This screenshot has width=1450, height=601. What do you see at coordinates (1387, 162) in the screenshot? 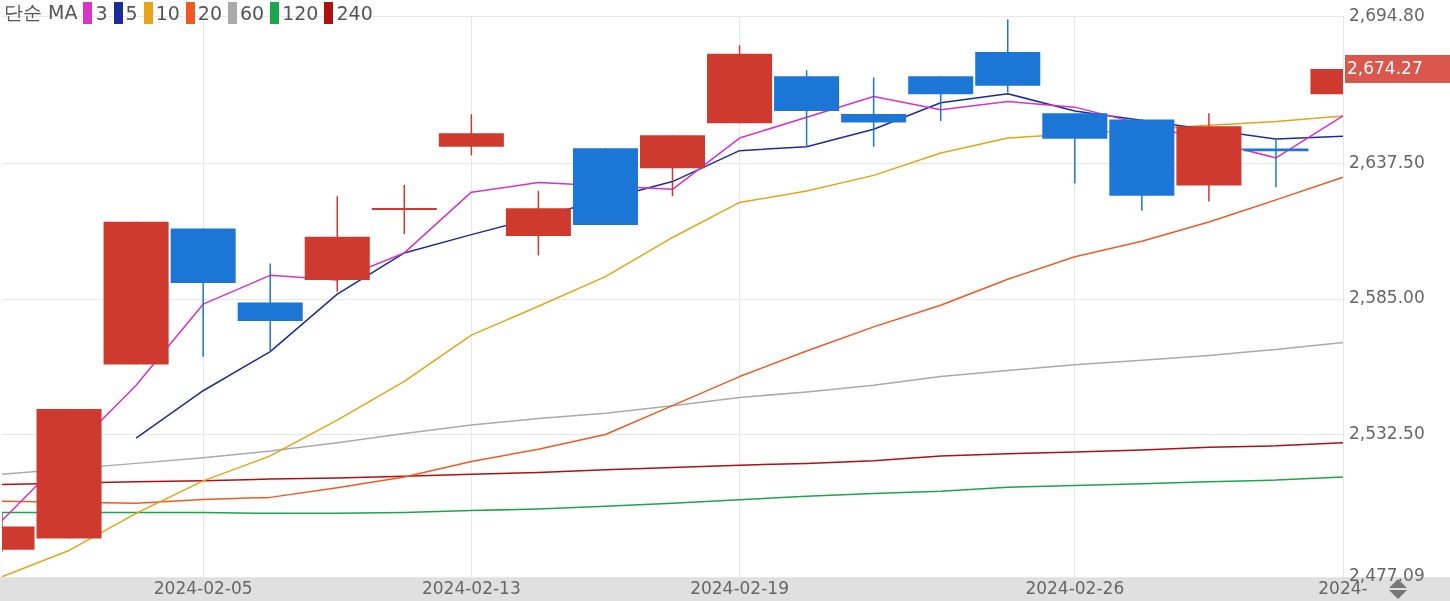
I see `y-tick-label: 2,637.50` at bounding box center [1387, 162].